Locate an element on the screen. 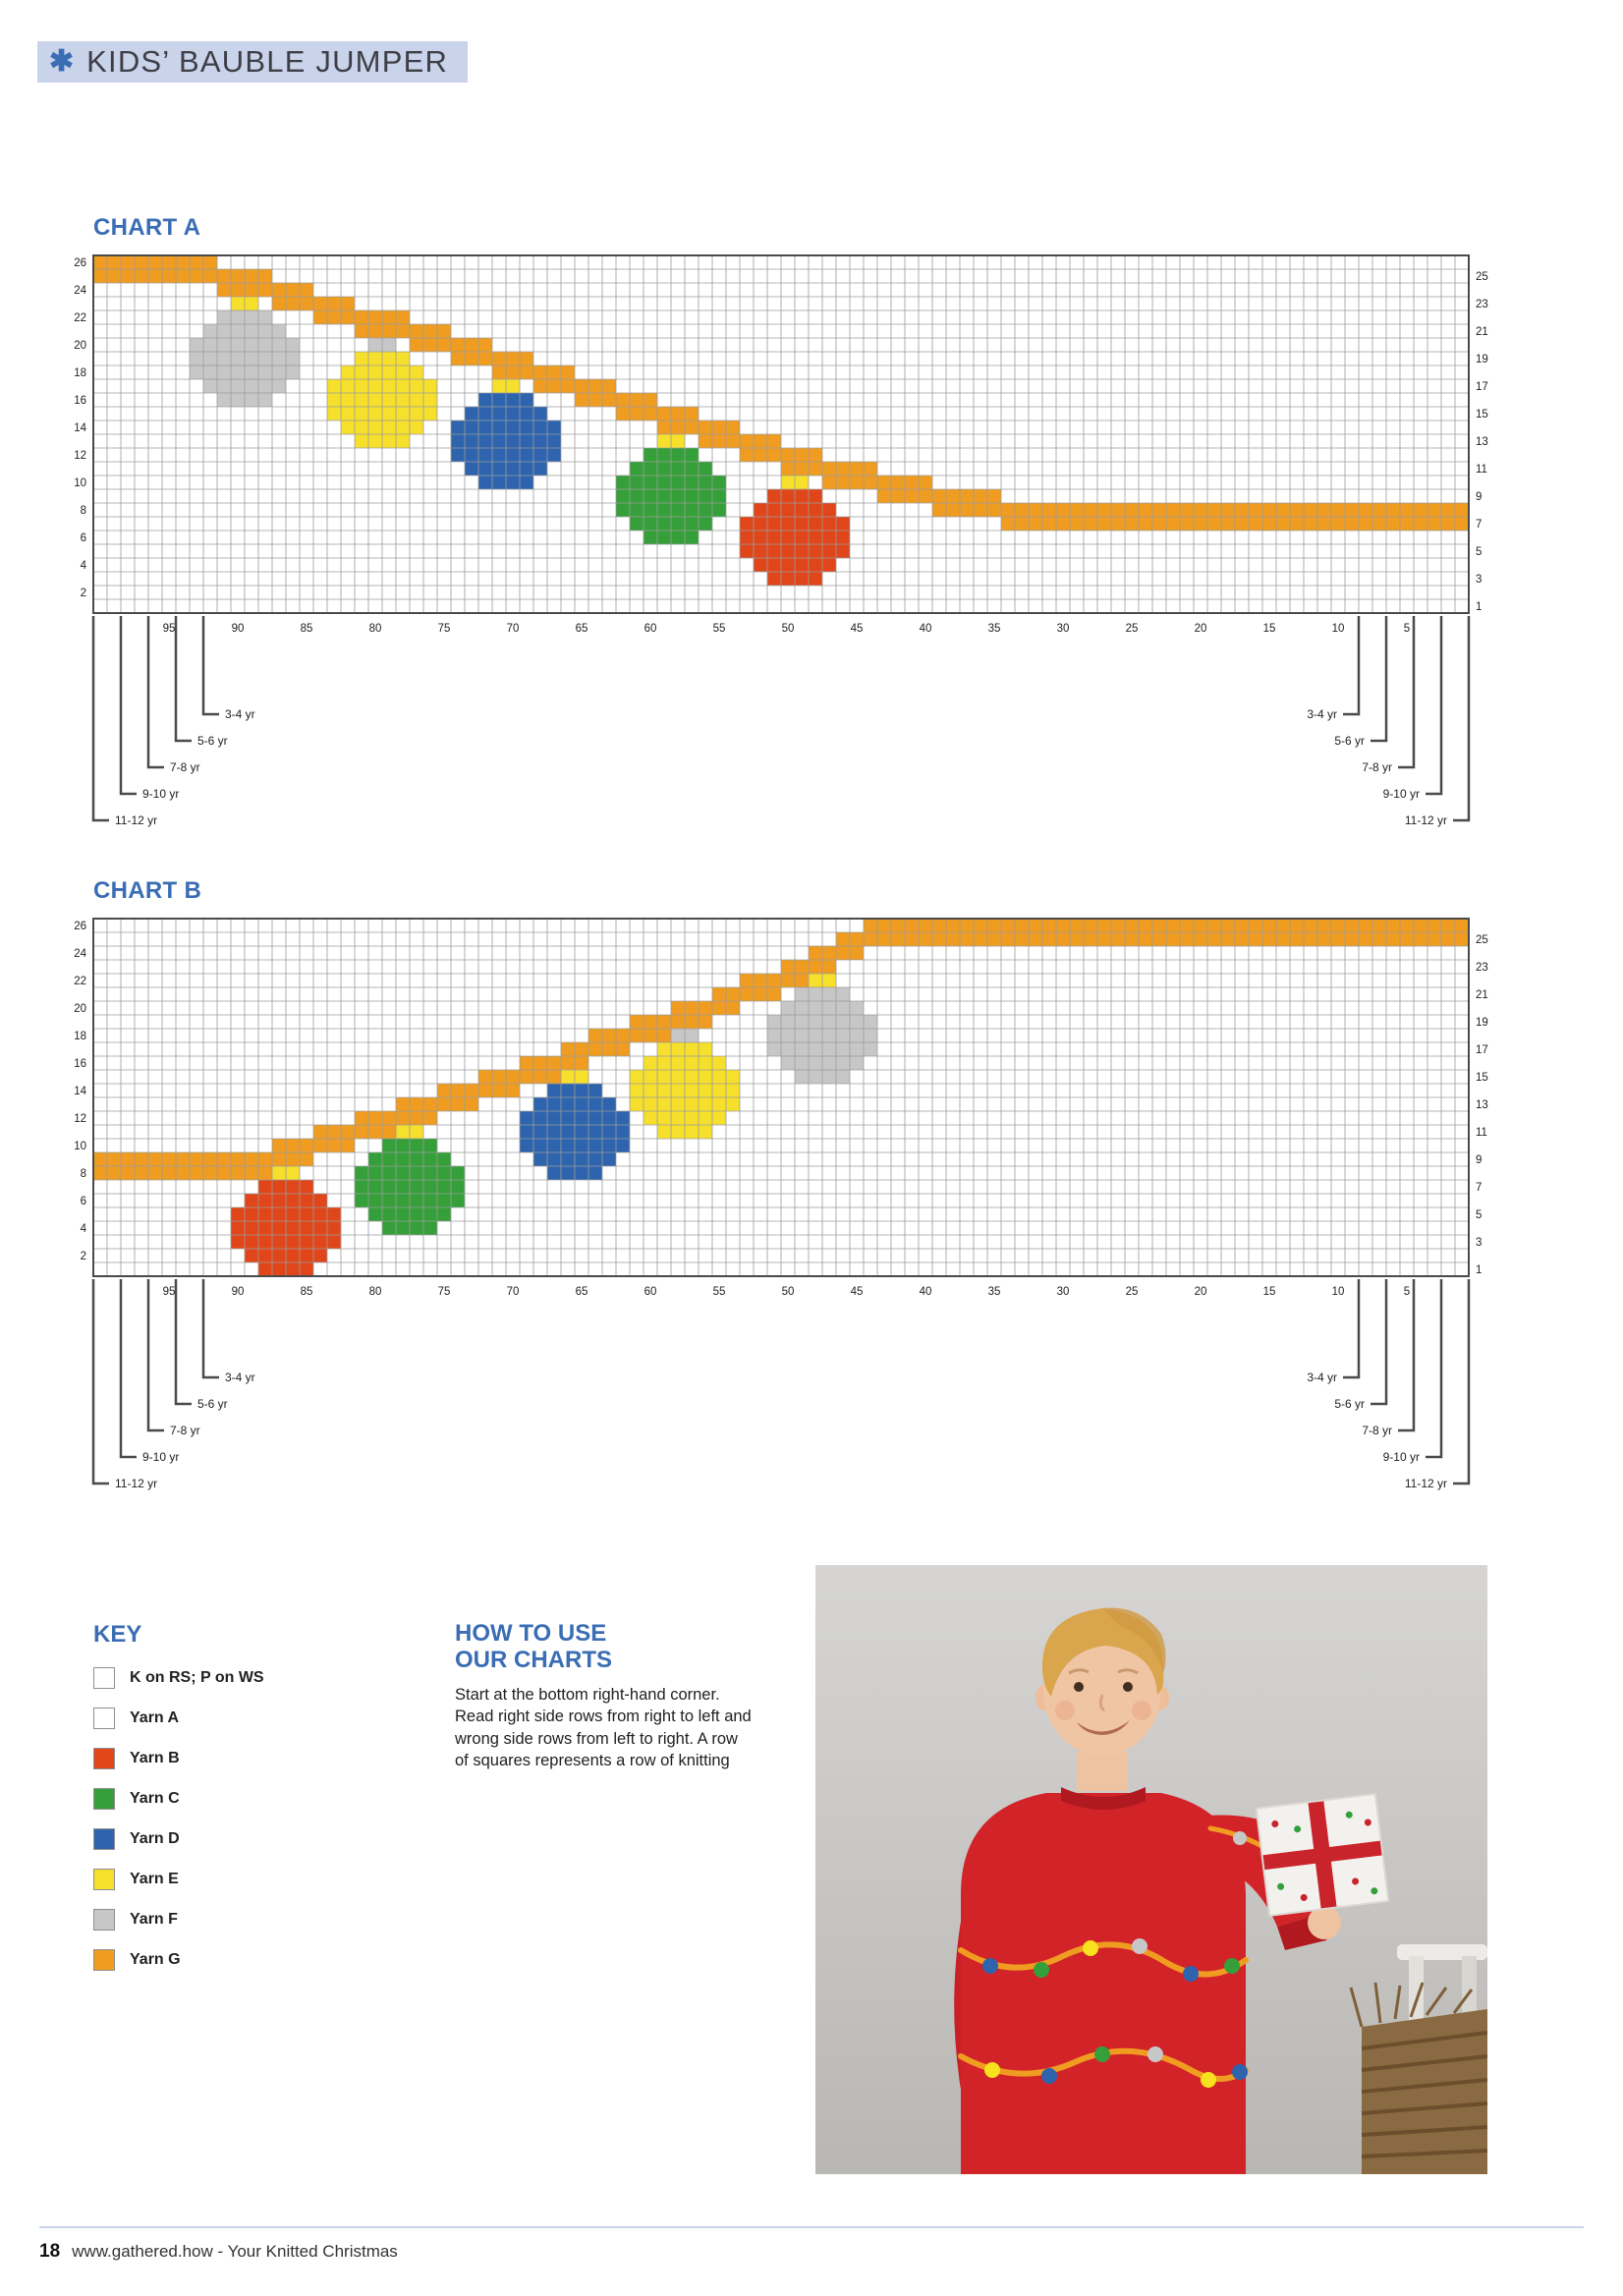 Image resolution: width=1623 pixels, height=2296 pixels. svg-text: 2 is located at coordinates (84, 1256).